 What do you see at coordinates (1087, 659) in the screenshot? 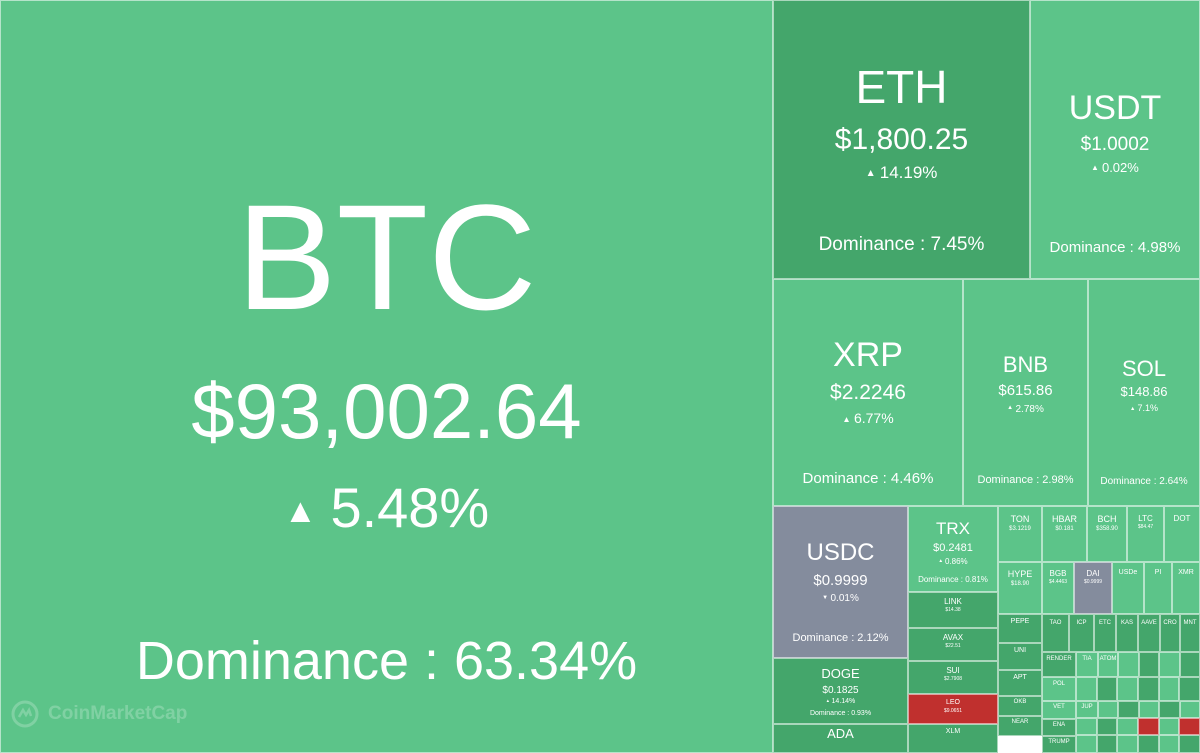
I see `coin-symbol: TIA` at bounding box center [1087, 659].